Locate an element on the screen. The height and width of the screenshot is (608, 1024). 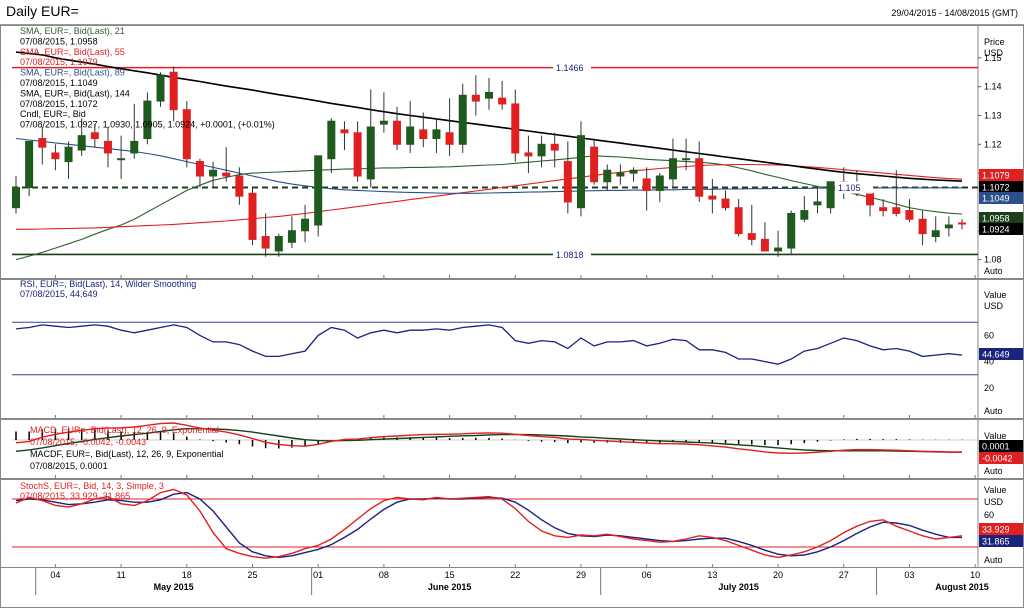
rsi-legend-value: 07/08/2015, 44.649 is located at coordinates (59, 294).